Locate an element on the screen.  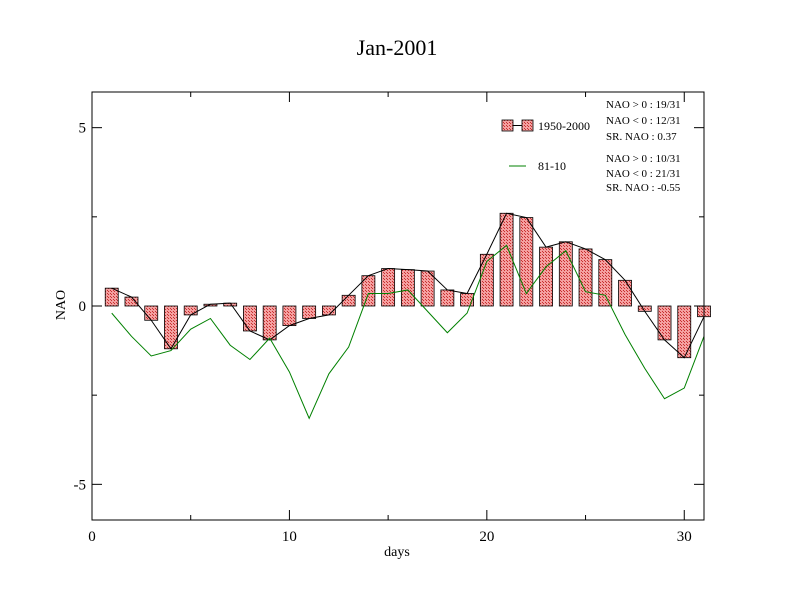
x-tick-label-30: 30 is located at coordinates (684, 537).